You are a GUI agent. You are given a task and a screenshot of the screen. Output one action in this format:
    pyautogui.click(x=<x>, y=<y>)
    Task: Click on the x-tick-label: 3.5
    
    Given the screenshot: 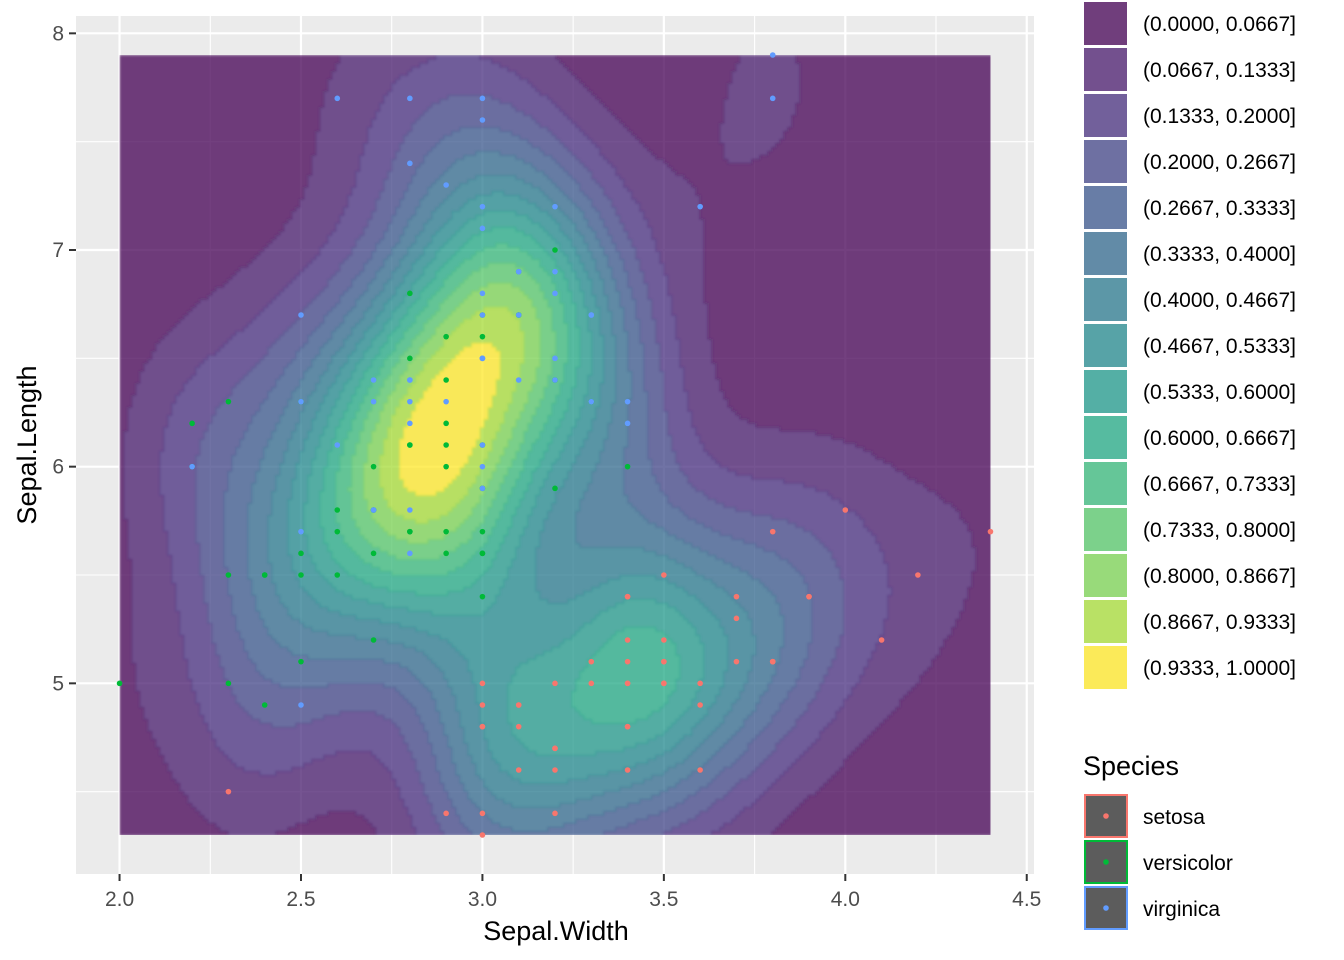 What is the action you would take?
    pyautogui.click(x=663, y=899)
    